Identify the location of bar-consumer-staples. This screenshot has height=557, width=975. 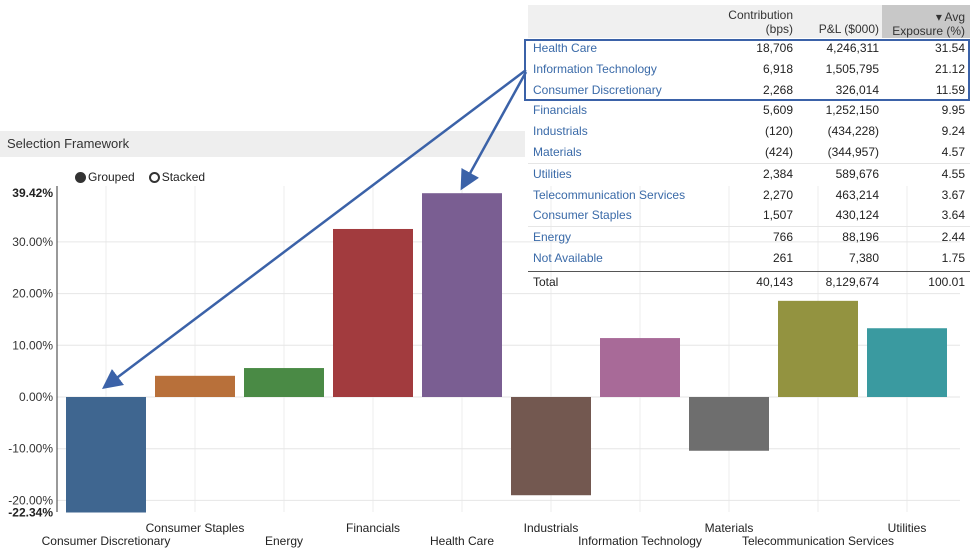
(195, 386).